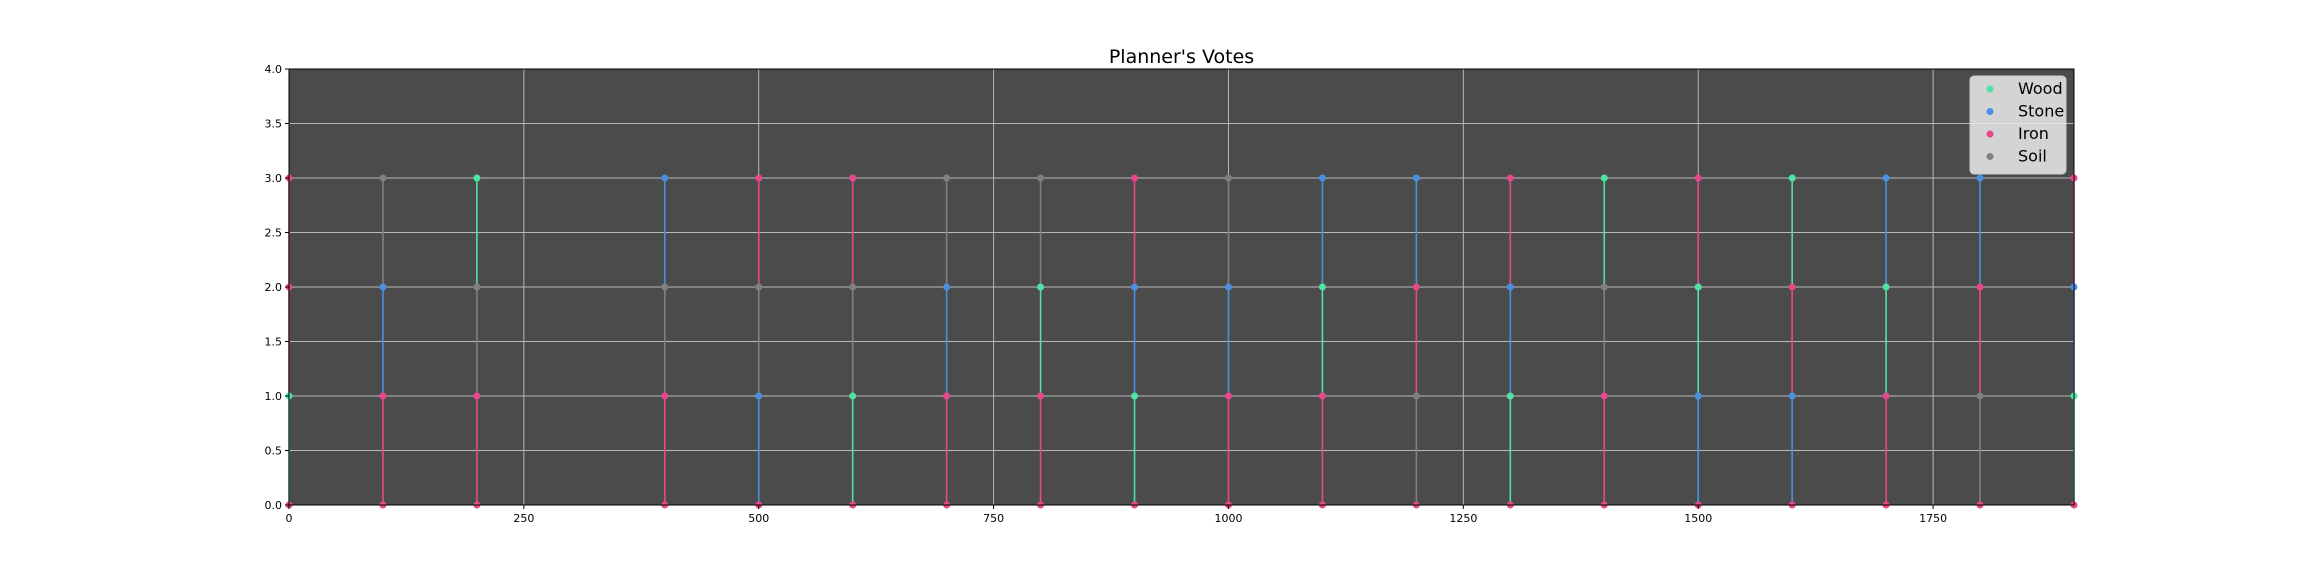 This screenshot has height=576, width=2304. What do you see at coordinates (993, 518) in the screenshot?
I see `x-tick-label: 750` at bounding box center [993, 518].